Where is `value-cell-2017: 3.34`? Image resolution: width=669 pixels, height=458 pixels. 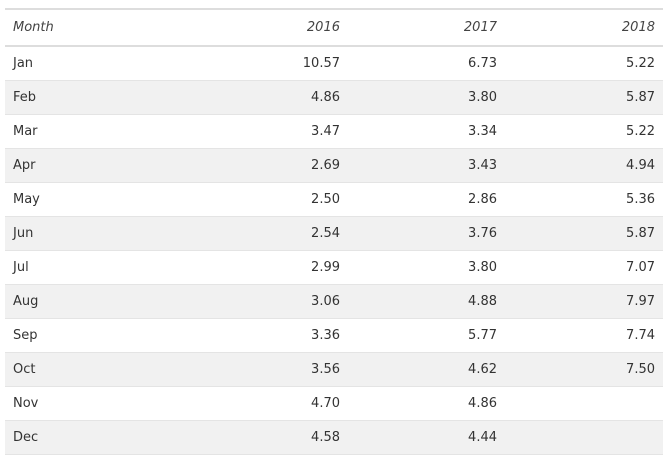 value-cell-2017: 3.34 is located at coordinates (426, 131).